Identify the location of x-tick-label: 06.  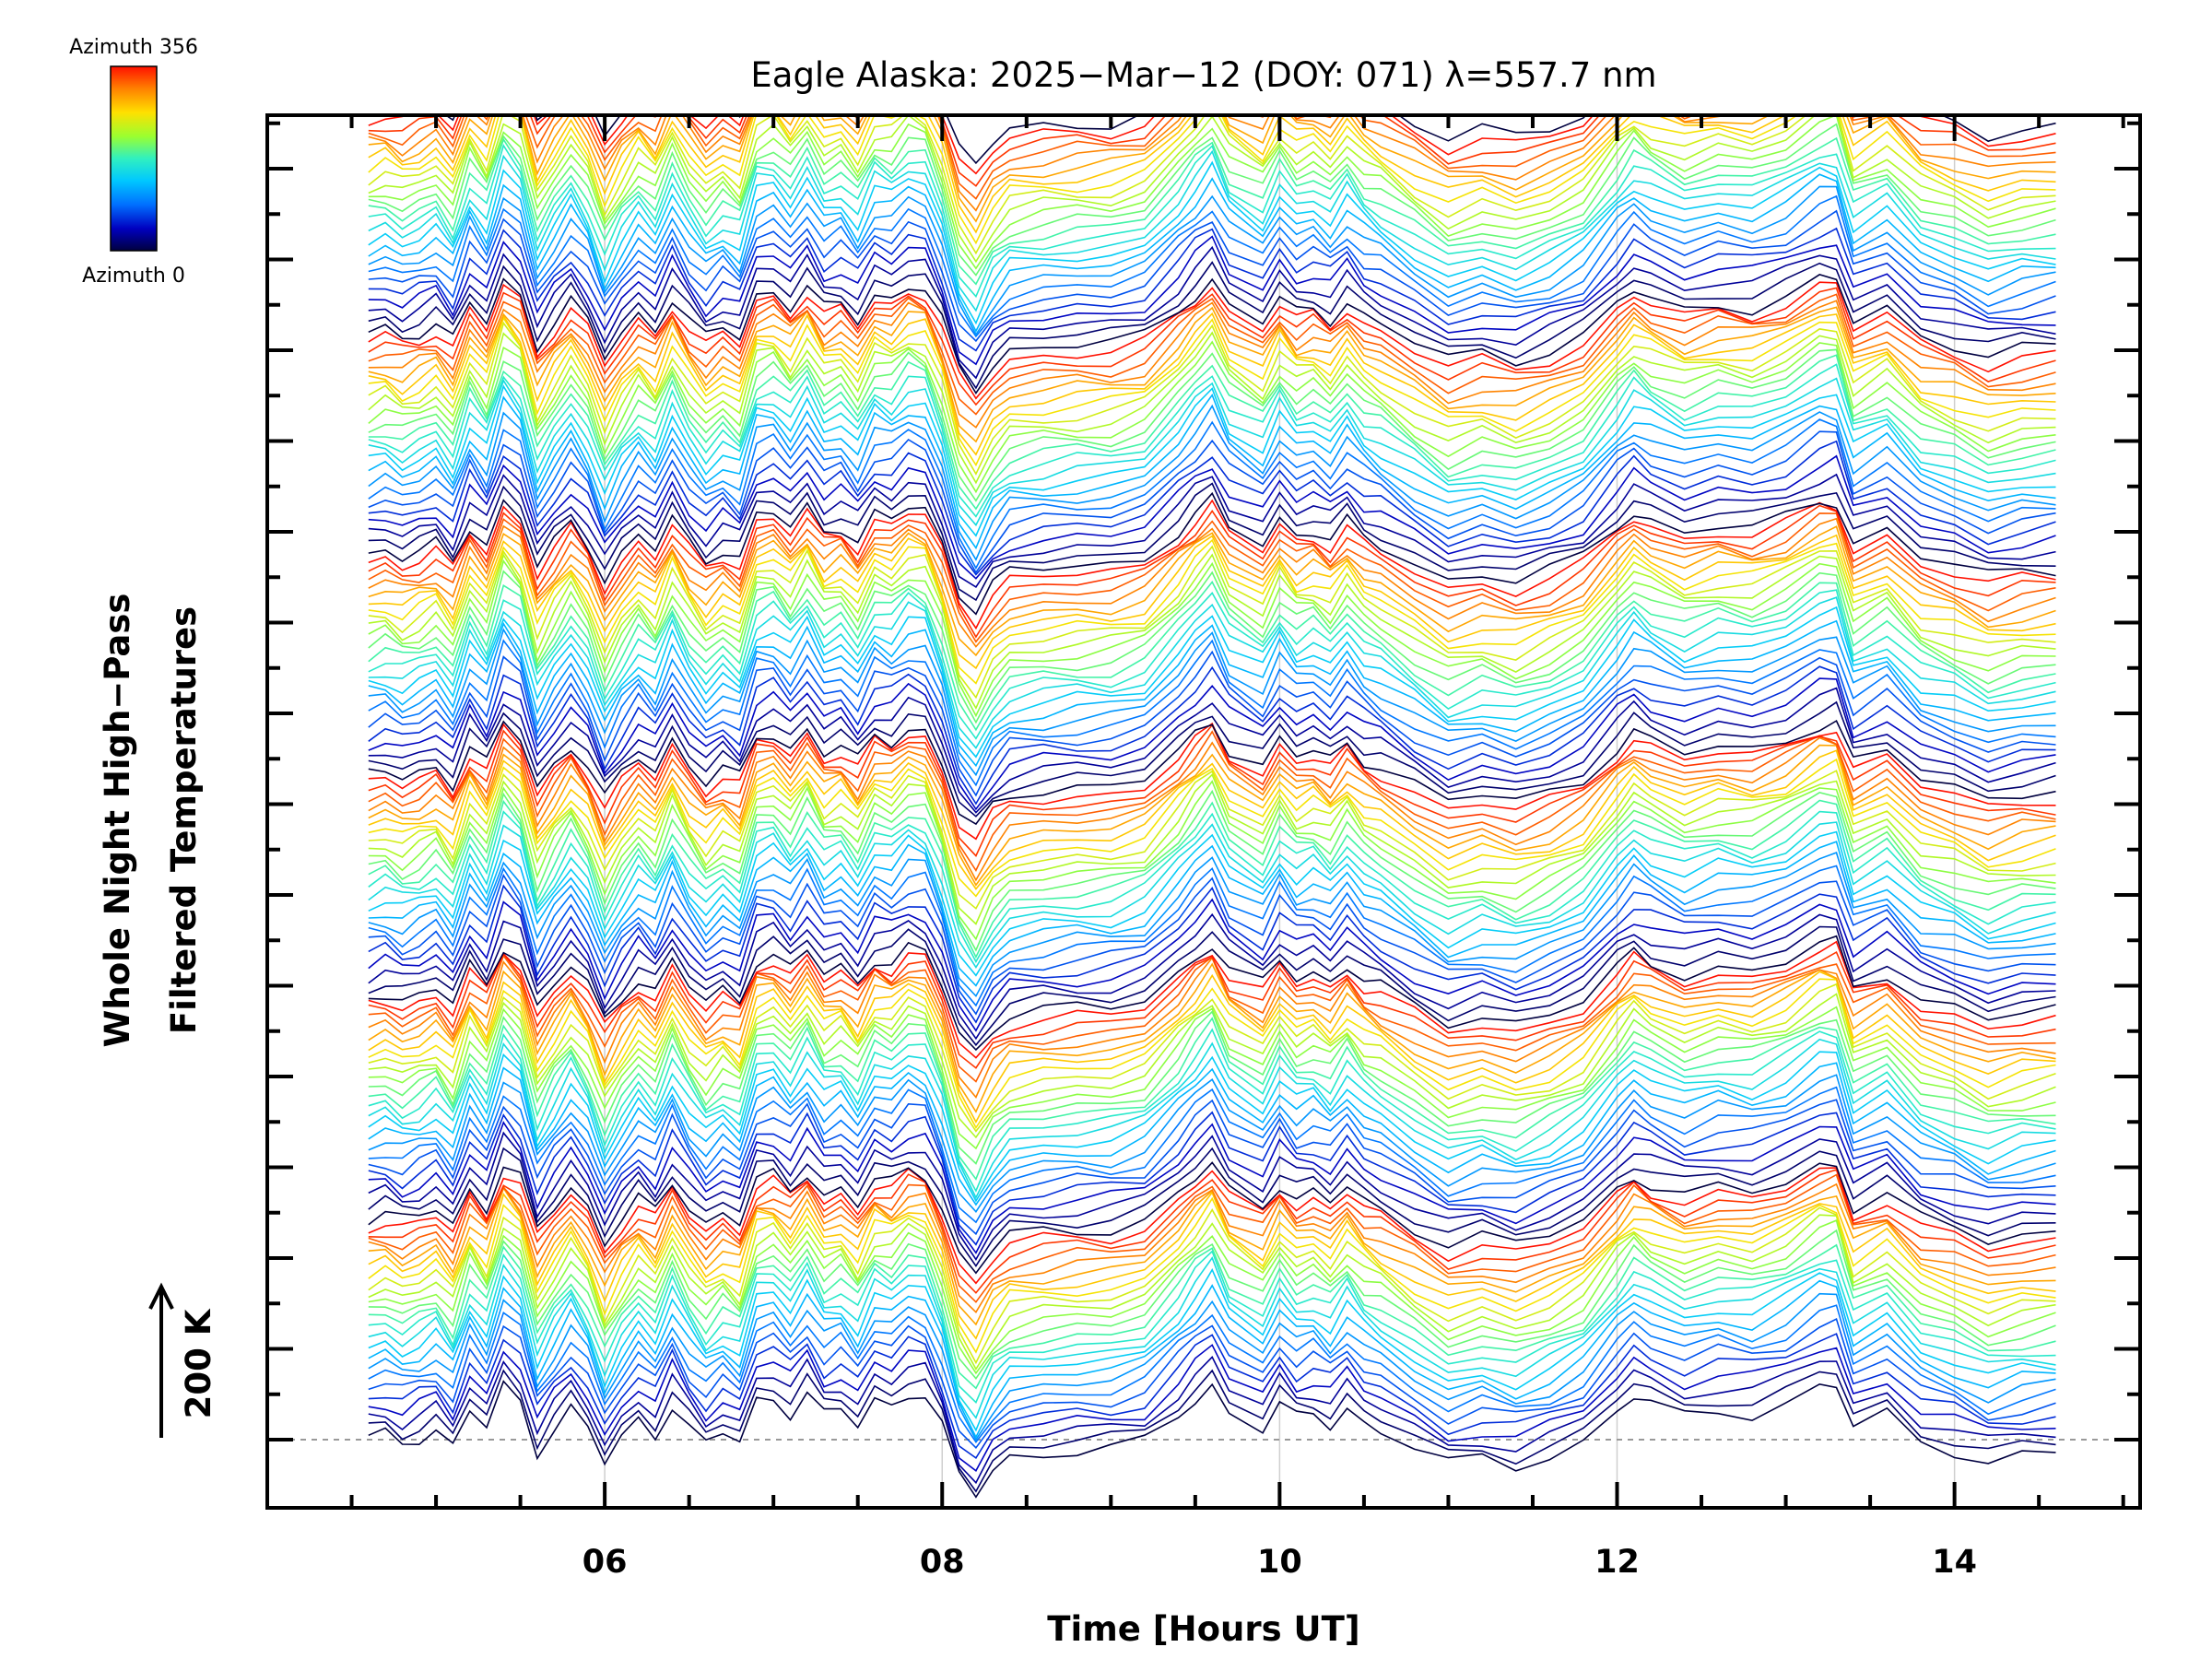
(605, 1562).